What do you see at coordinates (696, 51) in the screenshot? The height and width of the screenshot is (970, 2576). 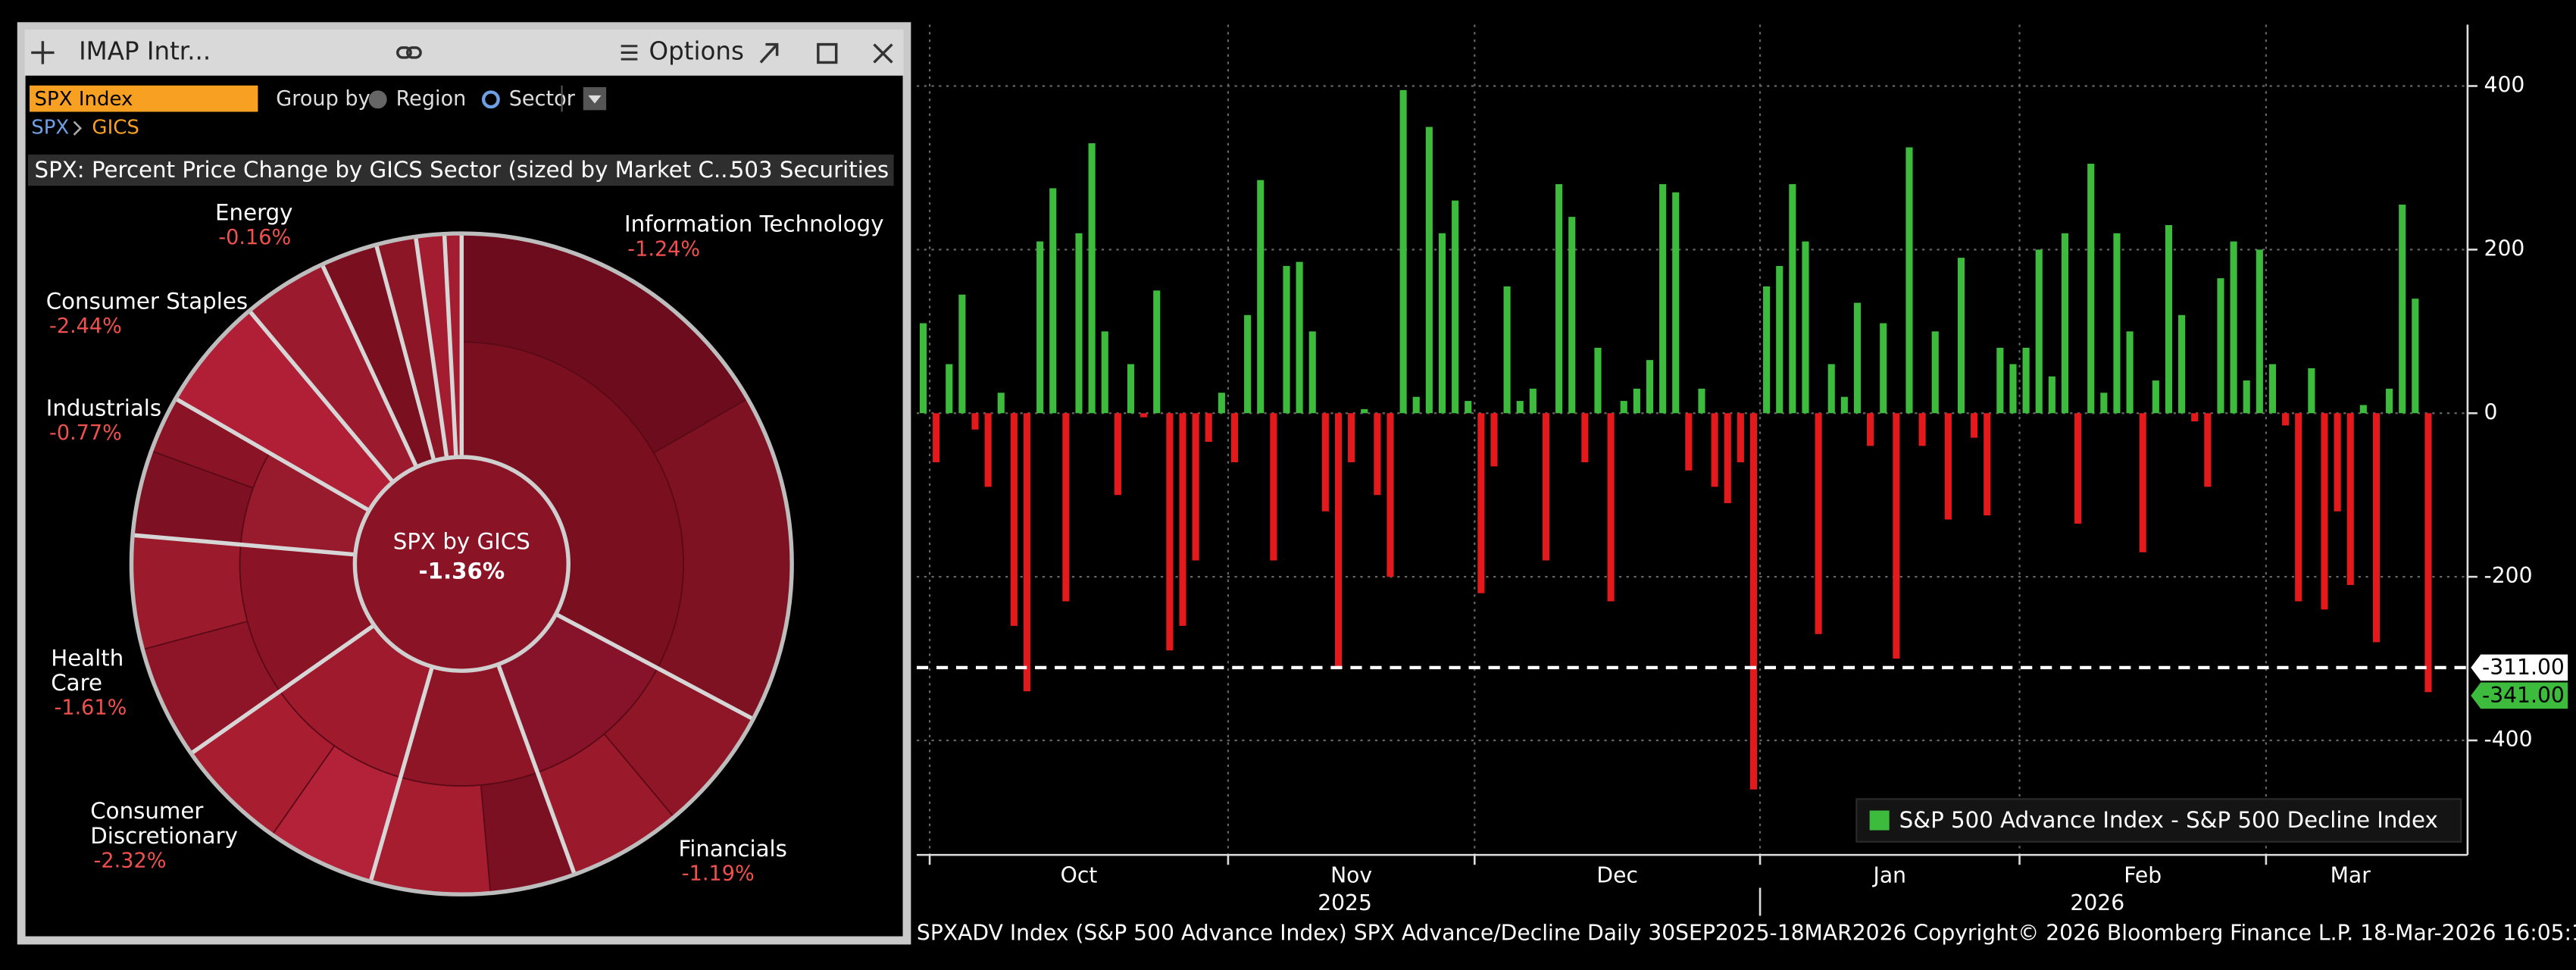 I see `options-menu: Options` at bounding box center [696, 51].